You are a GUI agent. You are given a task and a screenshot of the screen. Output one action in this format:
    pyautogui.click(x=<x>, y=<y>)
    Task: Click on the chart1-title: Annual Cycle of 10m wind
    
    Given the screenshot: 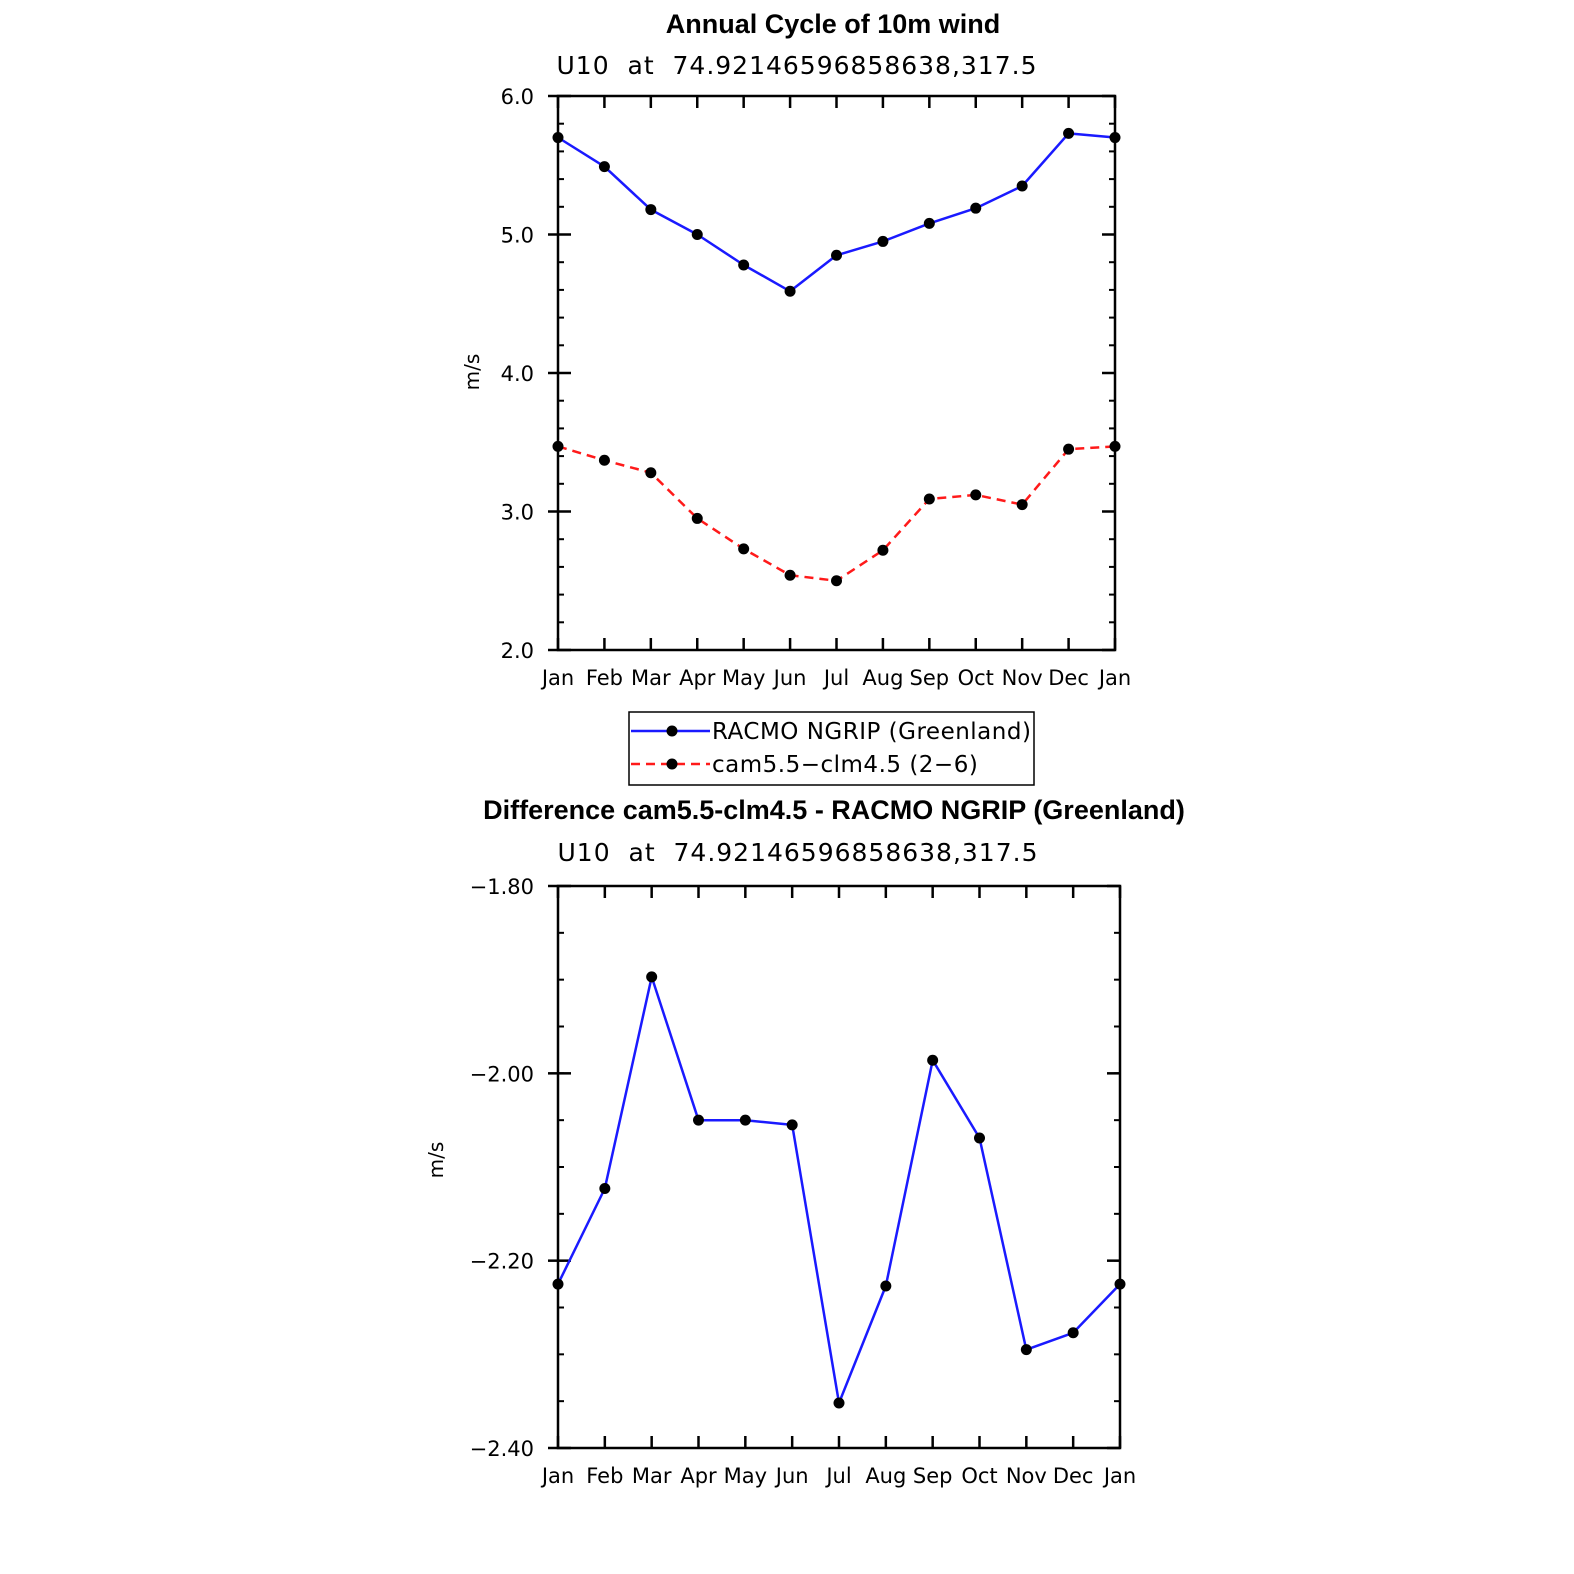 What is the action you would take?
    pyautogui.click(x=833, y=24)
    